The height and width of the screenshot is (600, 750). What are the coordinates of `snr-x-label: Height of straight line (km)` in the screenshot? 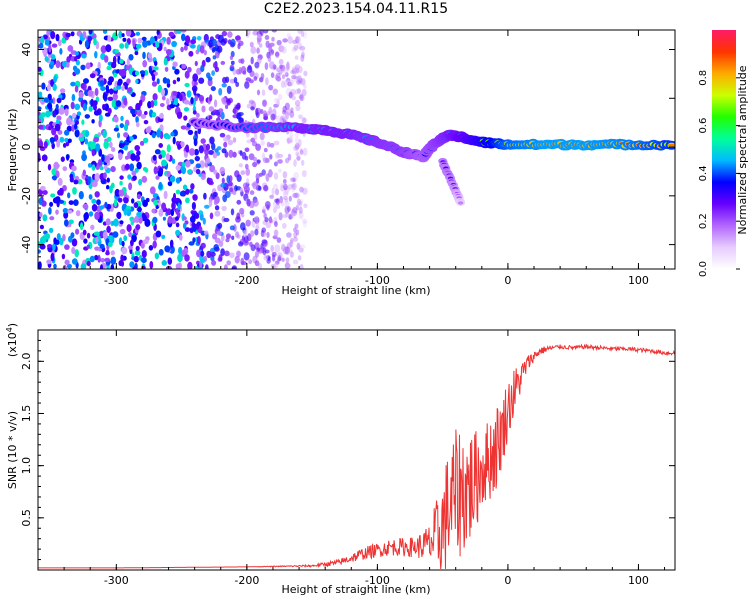 It's located at (355, 589).